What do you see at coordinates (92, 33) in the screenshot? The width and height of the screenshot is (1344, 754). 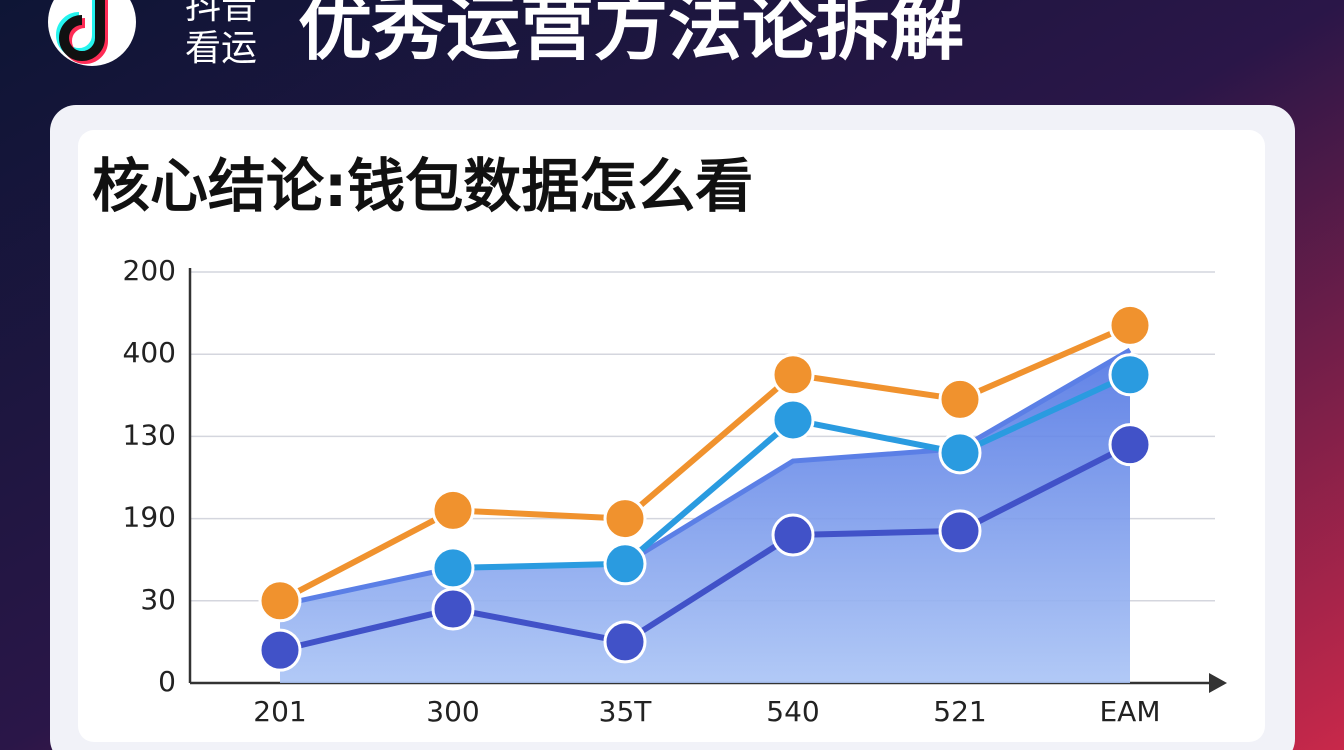 I see `logo` at bounding box center [92, 33].